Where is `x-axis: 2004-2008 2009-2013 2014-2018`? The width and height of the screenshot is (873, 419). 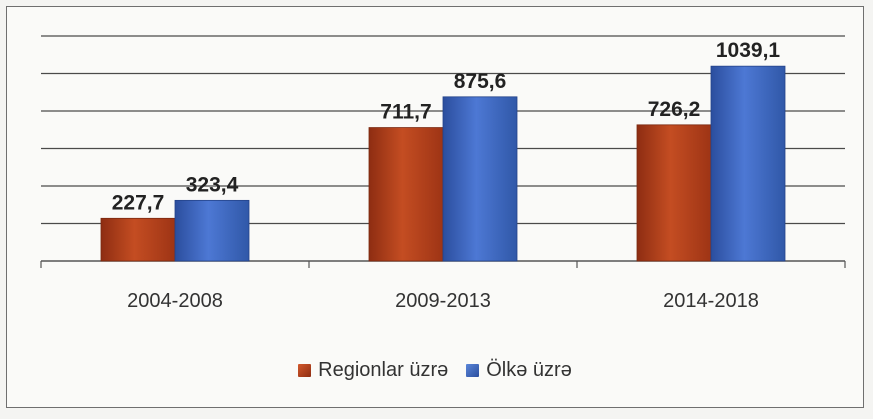 x-axis: 2004-2008 2009-2013 2014-2018 is located at coordinates (443, 286).